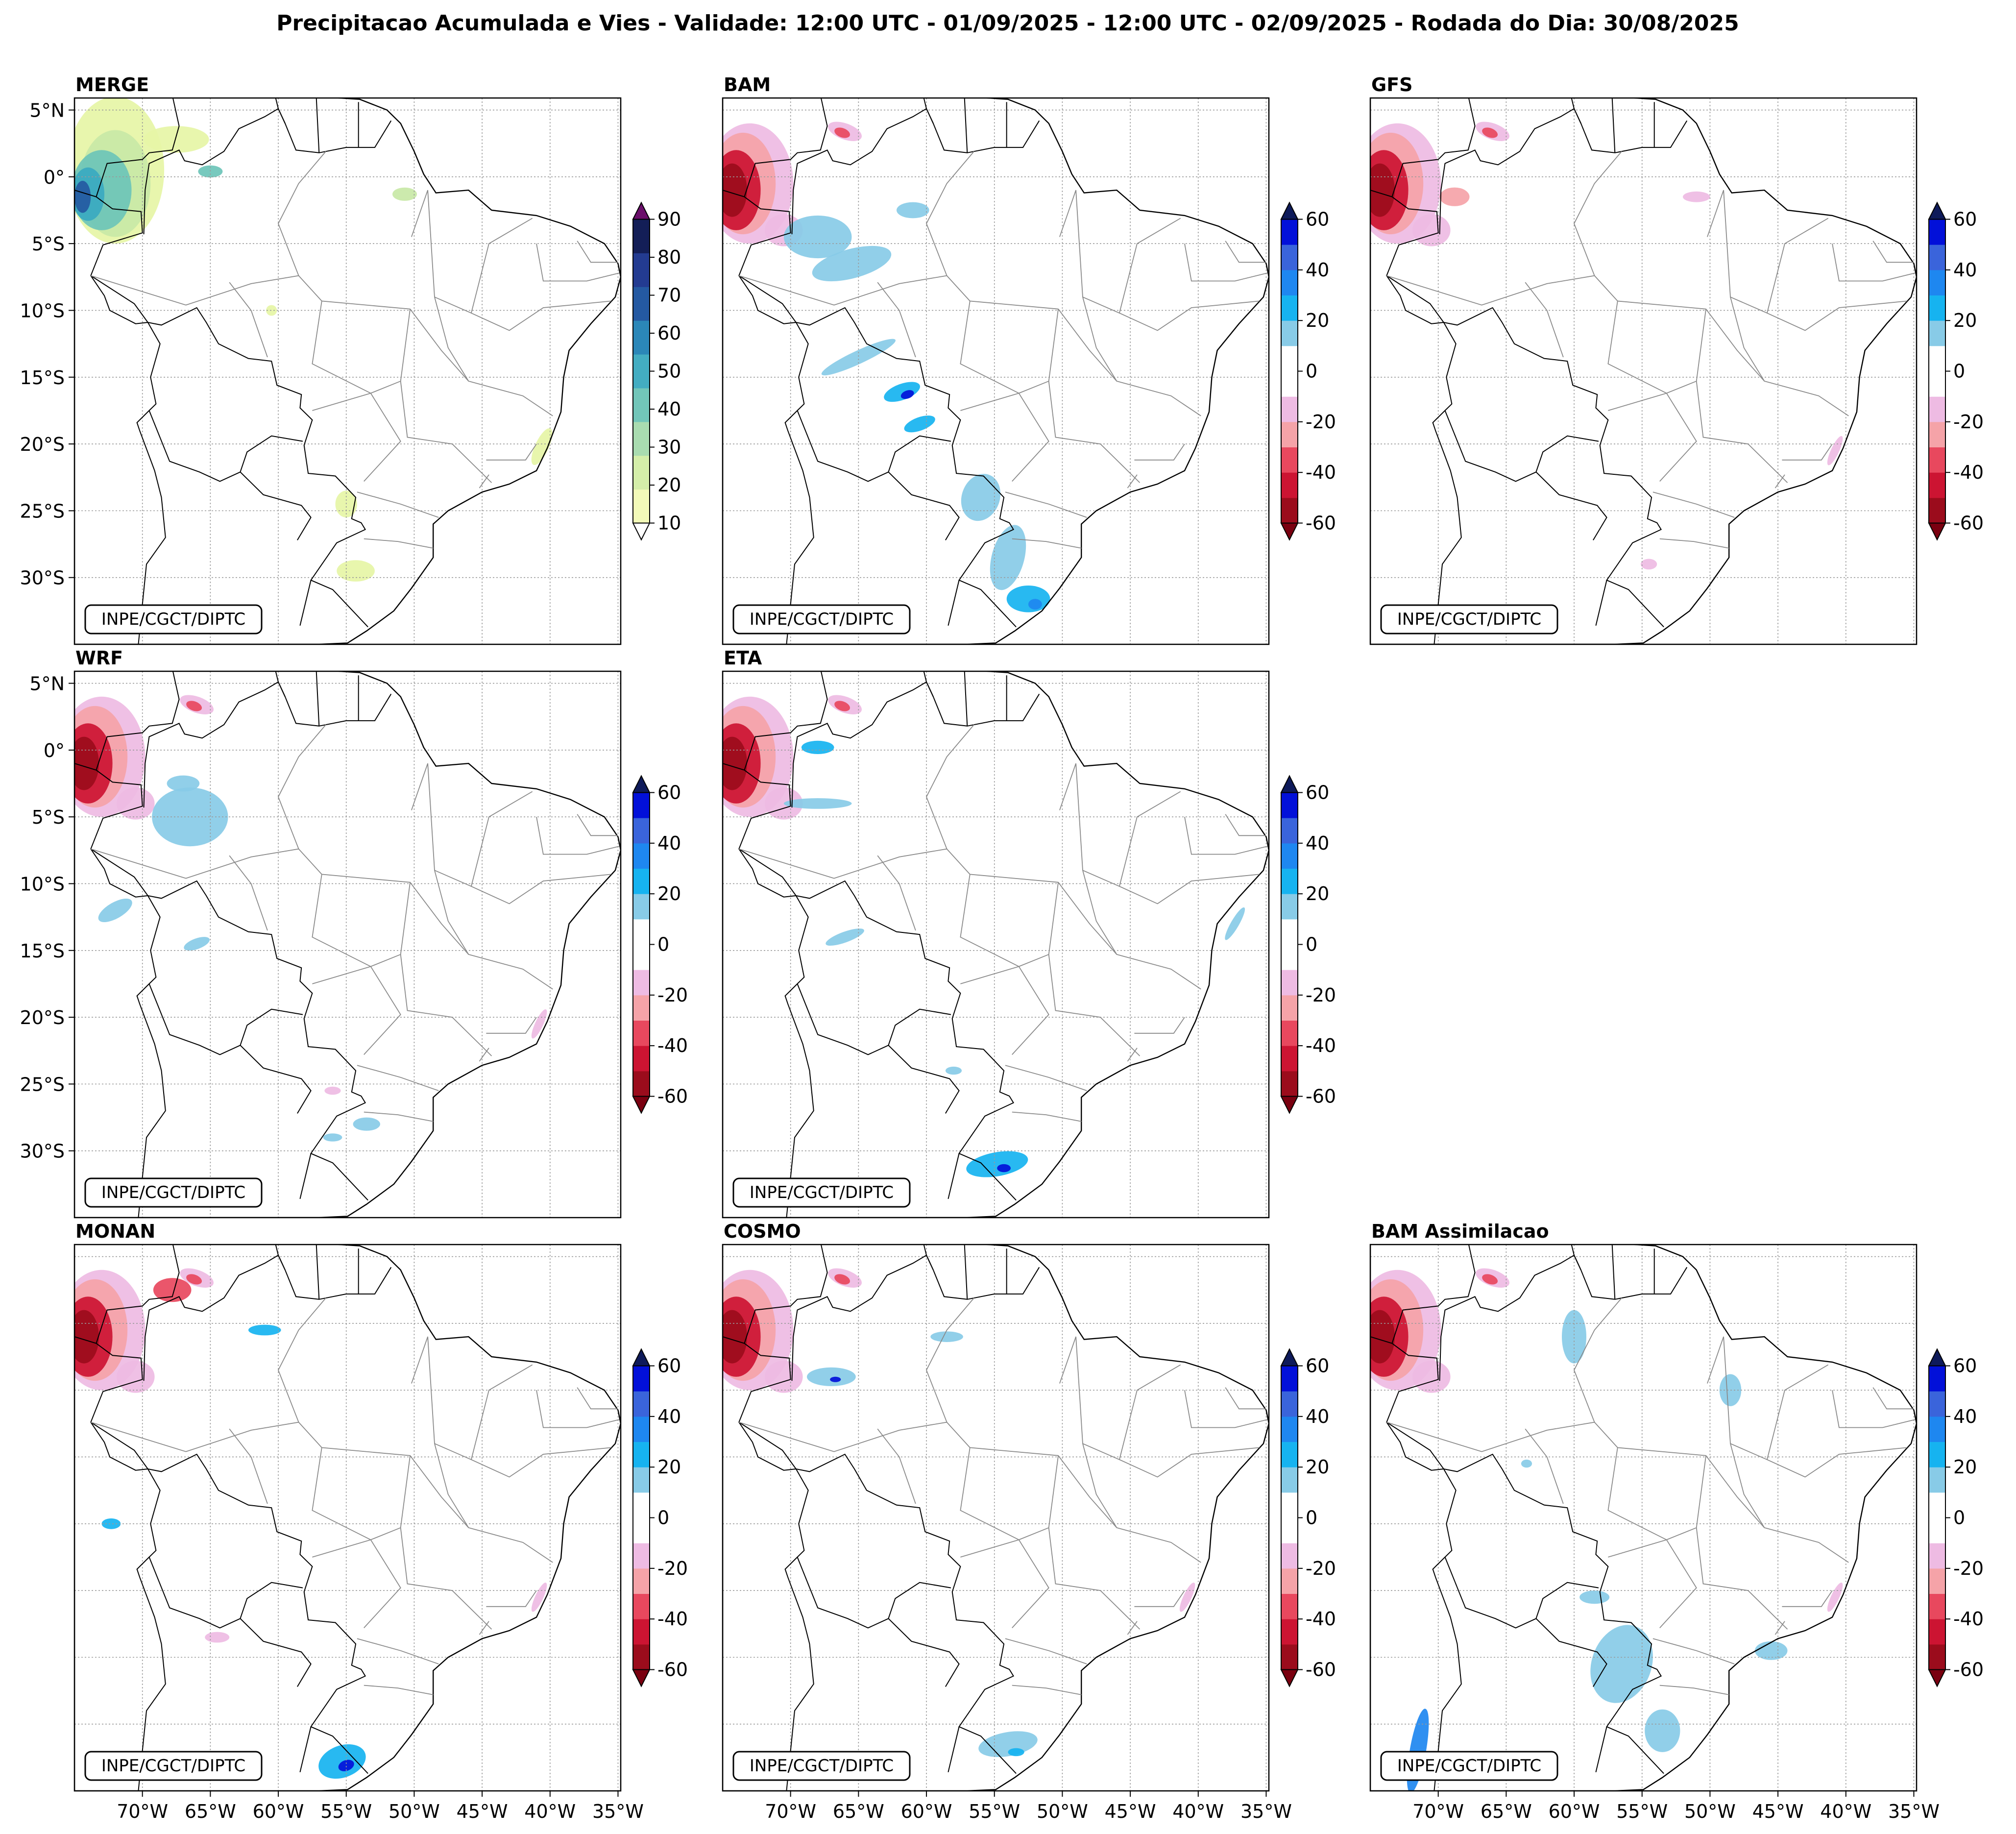 The image size is (2016, 1834). What do you see at coordinates (1643, 1518) in the screenshot?
I see `coastline` at bounding box center [1643, 1518].